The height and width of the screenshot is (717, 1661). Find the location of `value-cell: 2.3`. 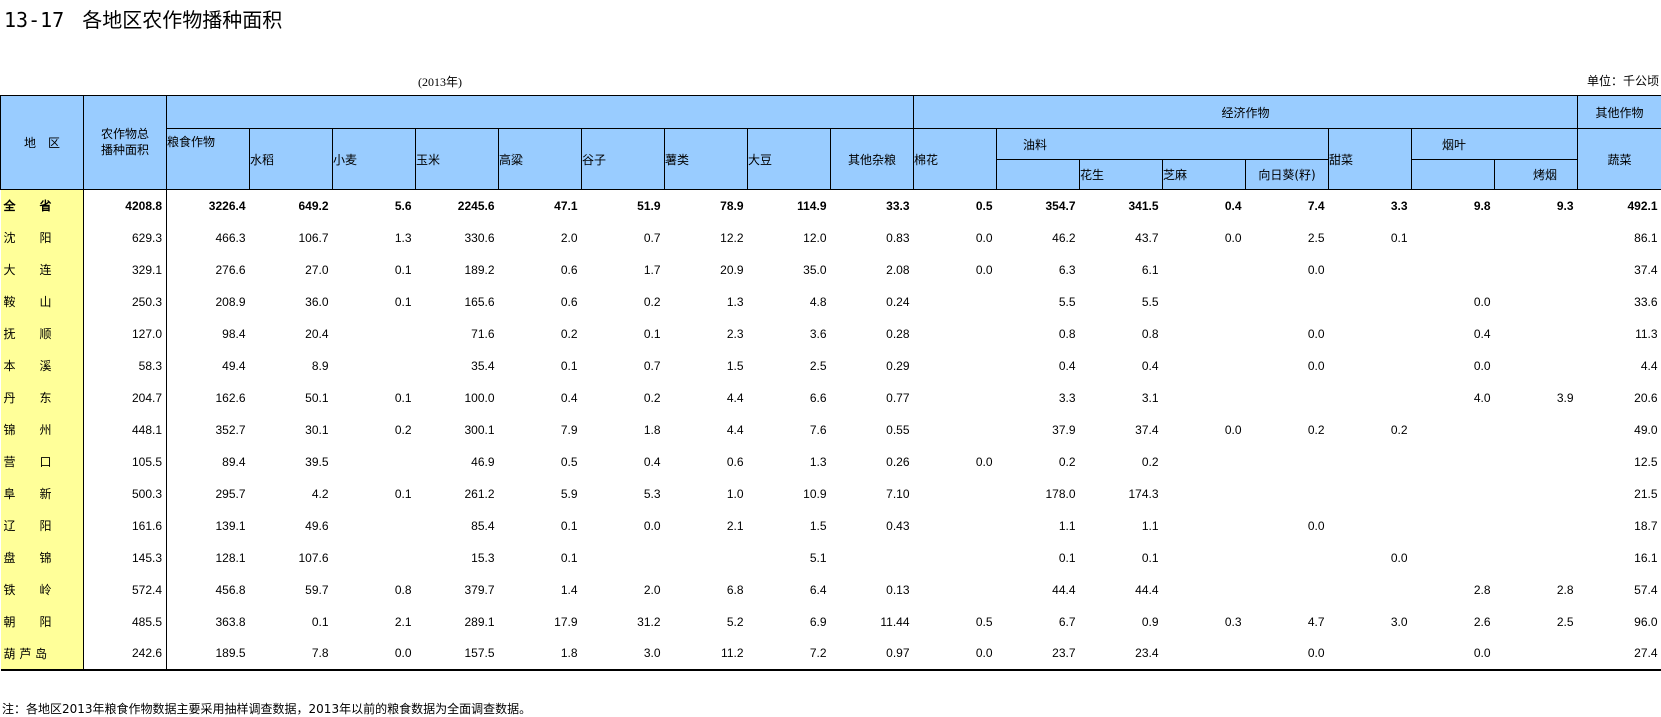

value-cell: 2.3 is located at coordinates (735, 333).